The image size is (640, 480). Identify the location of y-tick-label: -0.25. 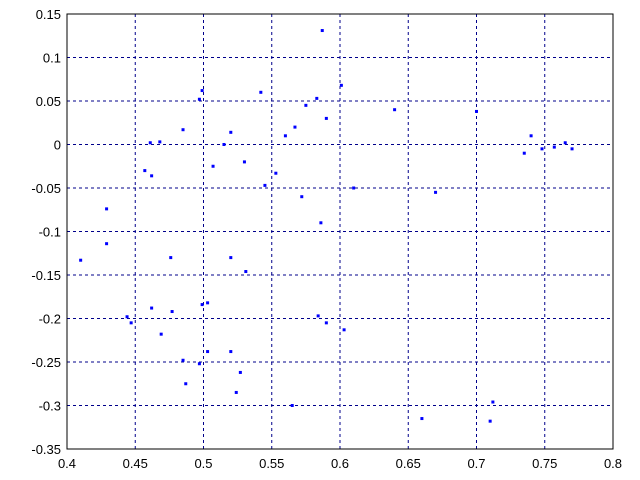
(46, 362).